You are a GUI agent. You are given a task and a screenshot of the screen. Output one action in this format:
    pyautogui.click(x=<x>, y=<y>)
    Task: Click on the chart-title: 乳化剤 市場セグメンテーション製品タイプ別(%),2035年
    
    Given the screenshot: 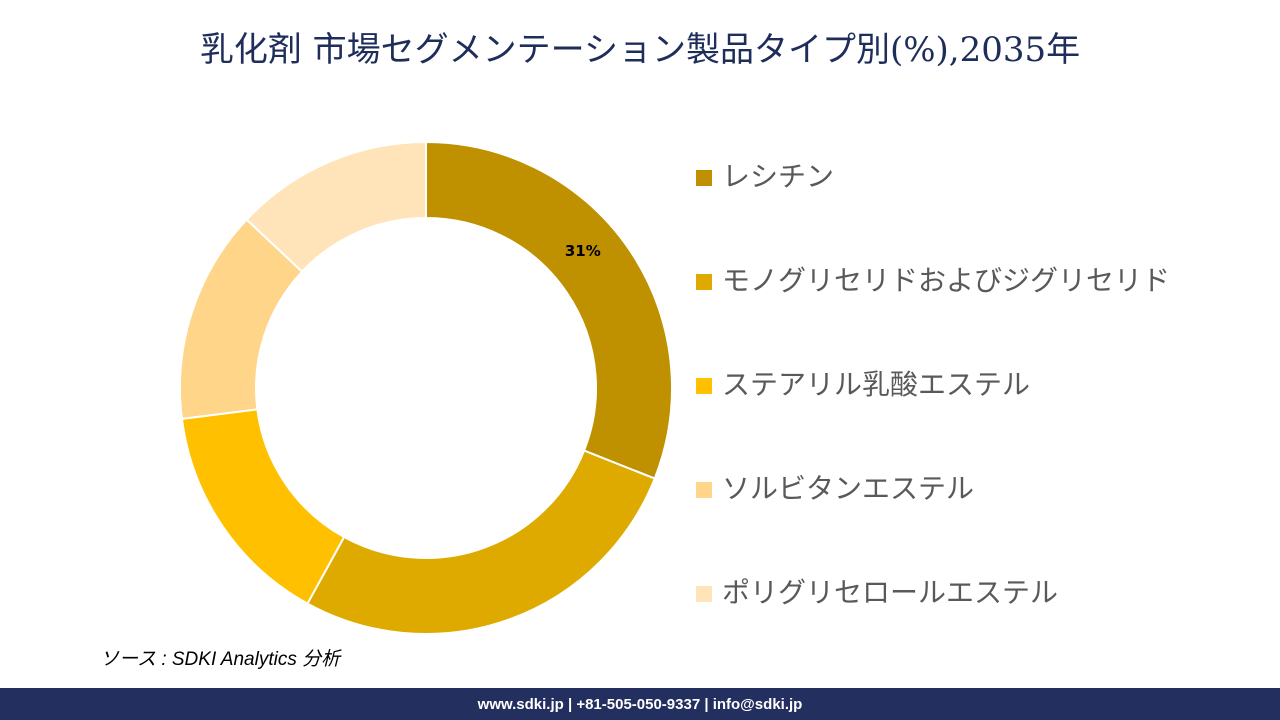 What is the action you would take?
    pyautogui.click(x=640, y=50)
    